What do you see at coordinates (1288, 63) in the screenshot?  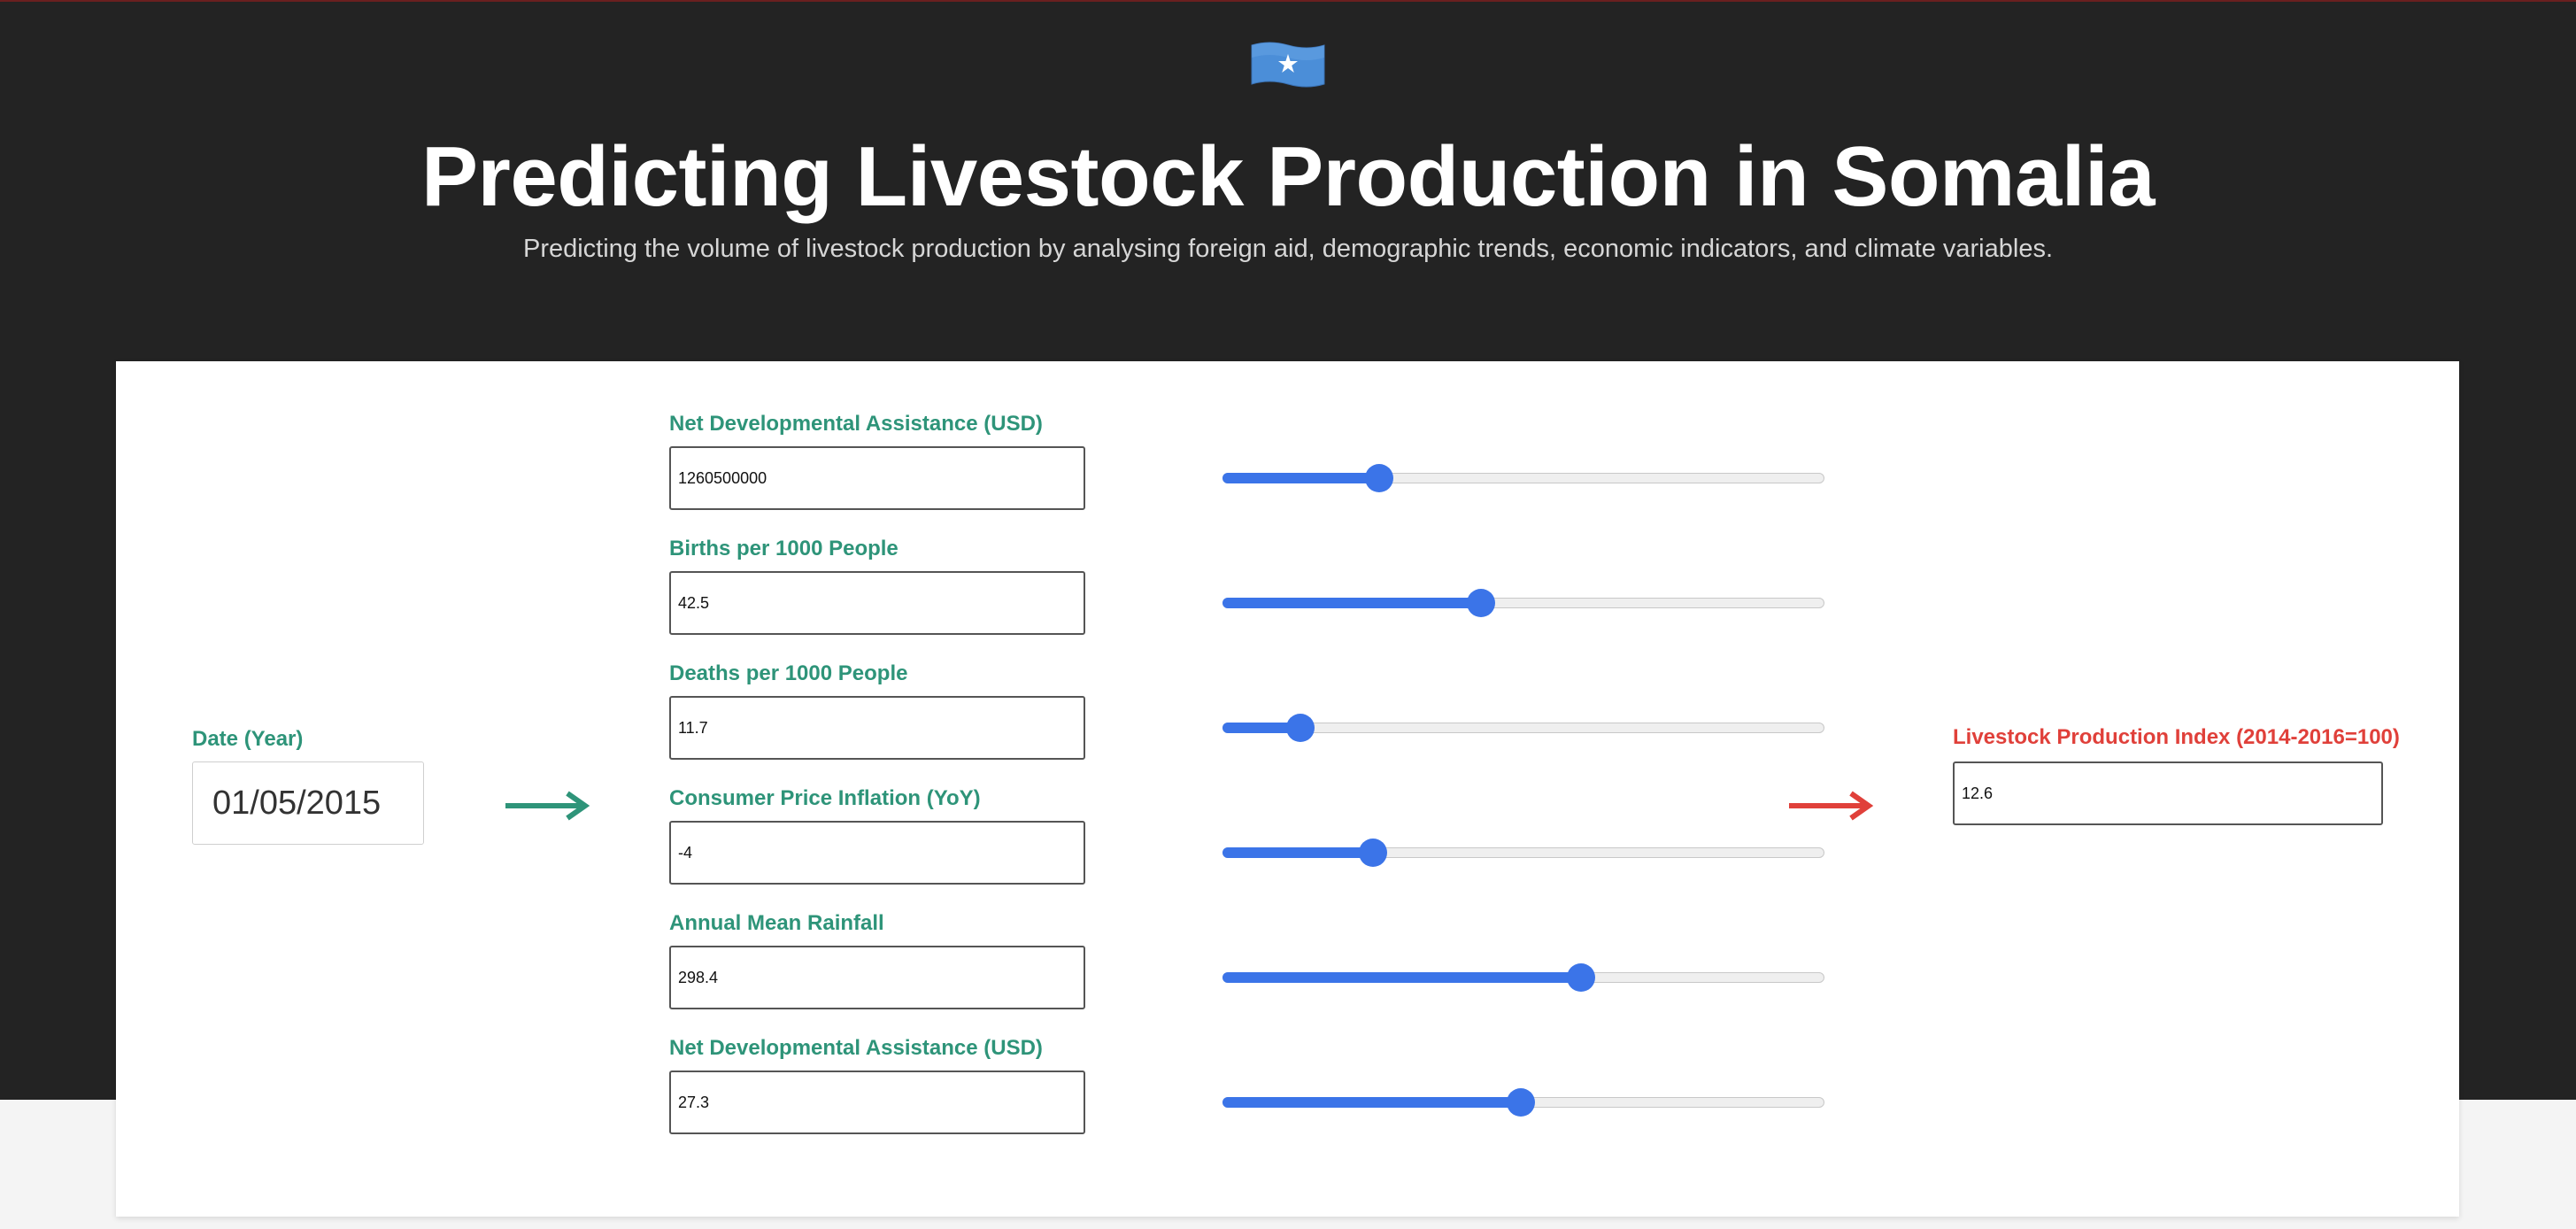 I see `somalia-flag-icon` at bounding box center [1288, 63].